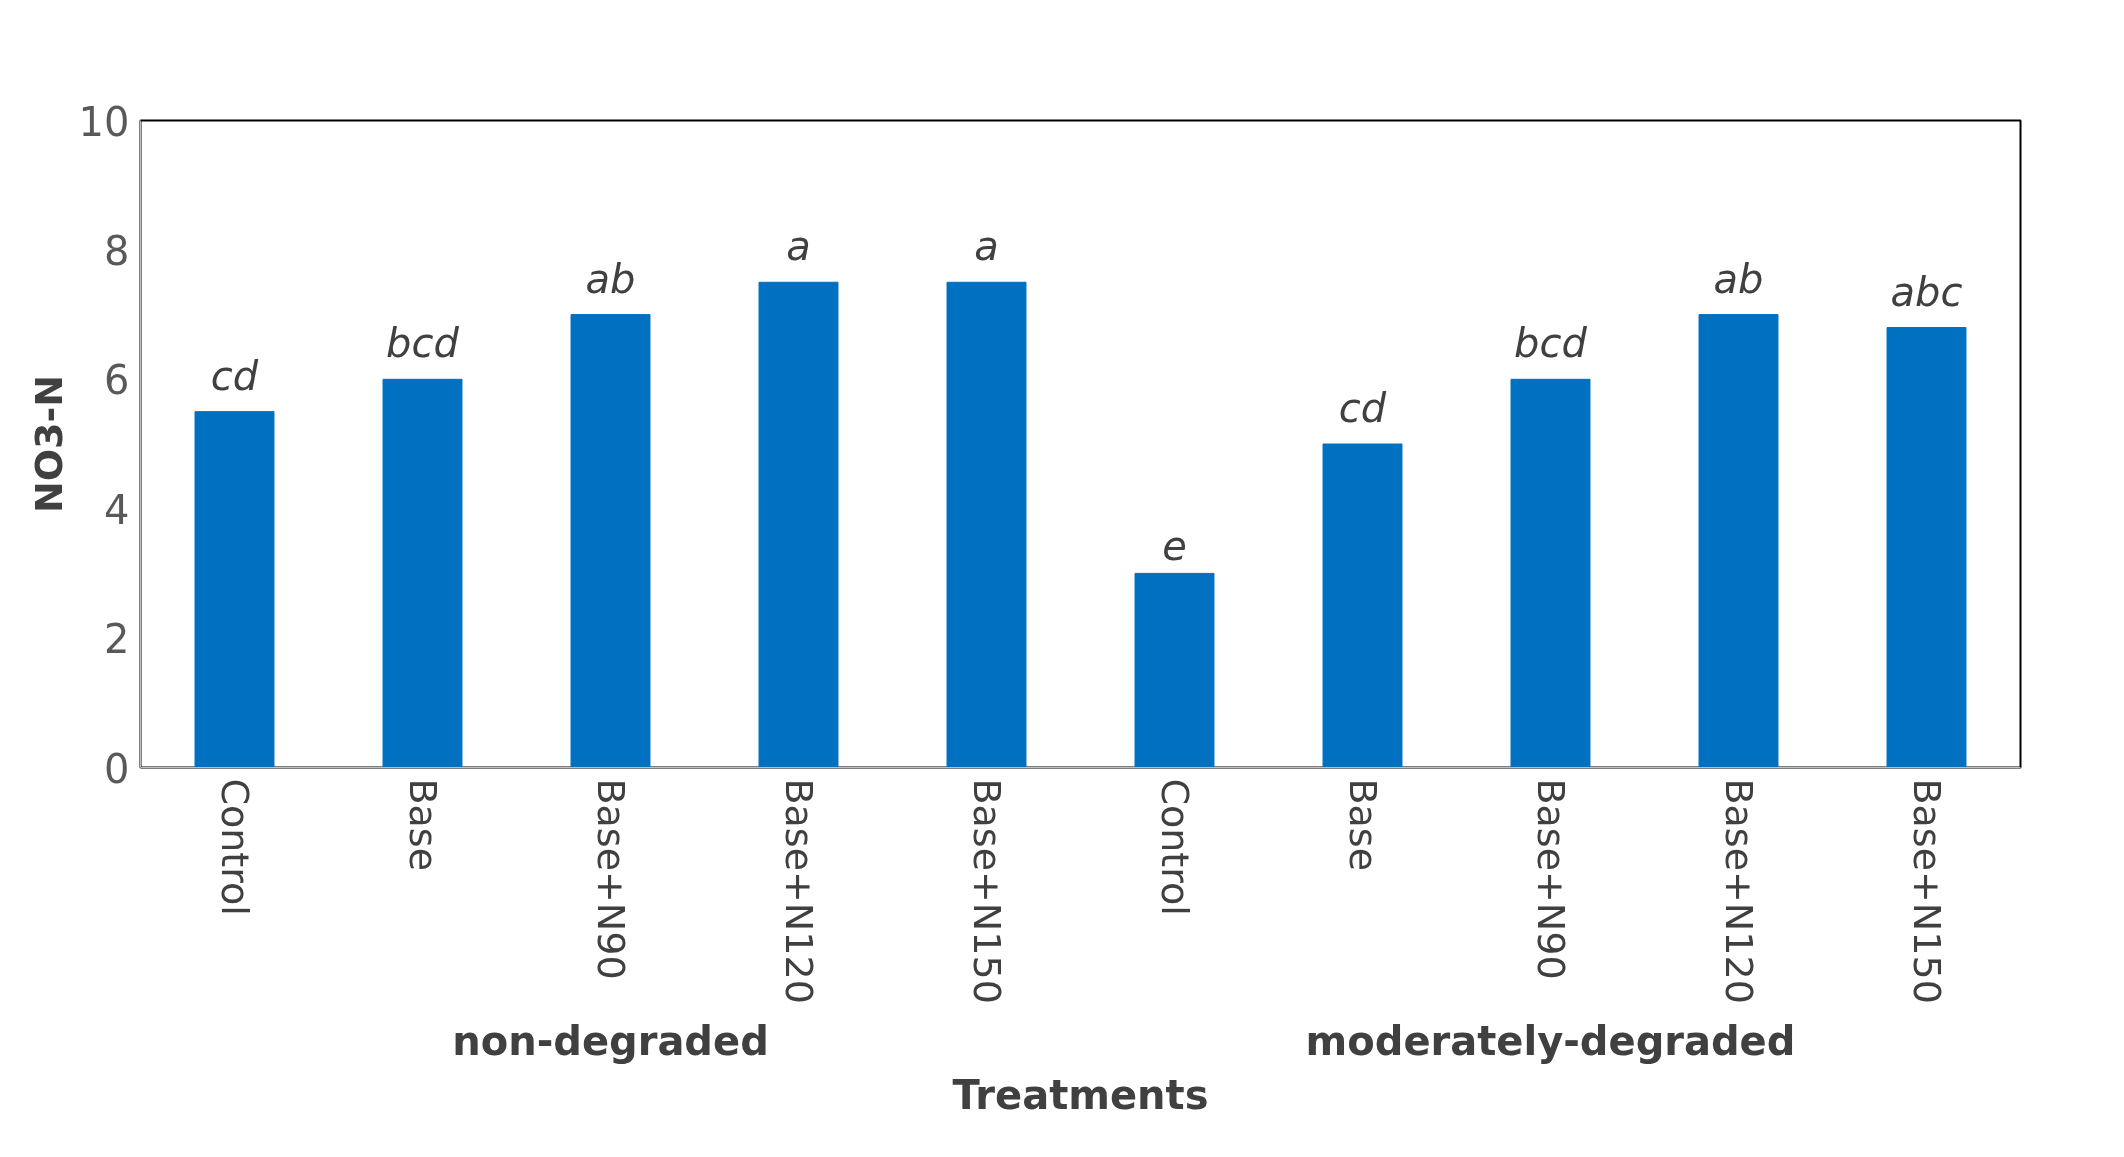  I want to click on y-tick-label: 6, so click(117, 380).